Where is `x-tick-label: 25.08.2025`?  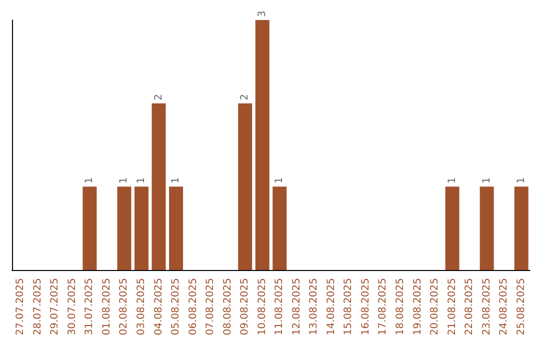 x-tick-label: 25.08.2025 is located at coordinates (521, 307).